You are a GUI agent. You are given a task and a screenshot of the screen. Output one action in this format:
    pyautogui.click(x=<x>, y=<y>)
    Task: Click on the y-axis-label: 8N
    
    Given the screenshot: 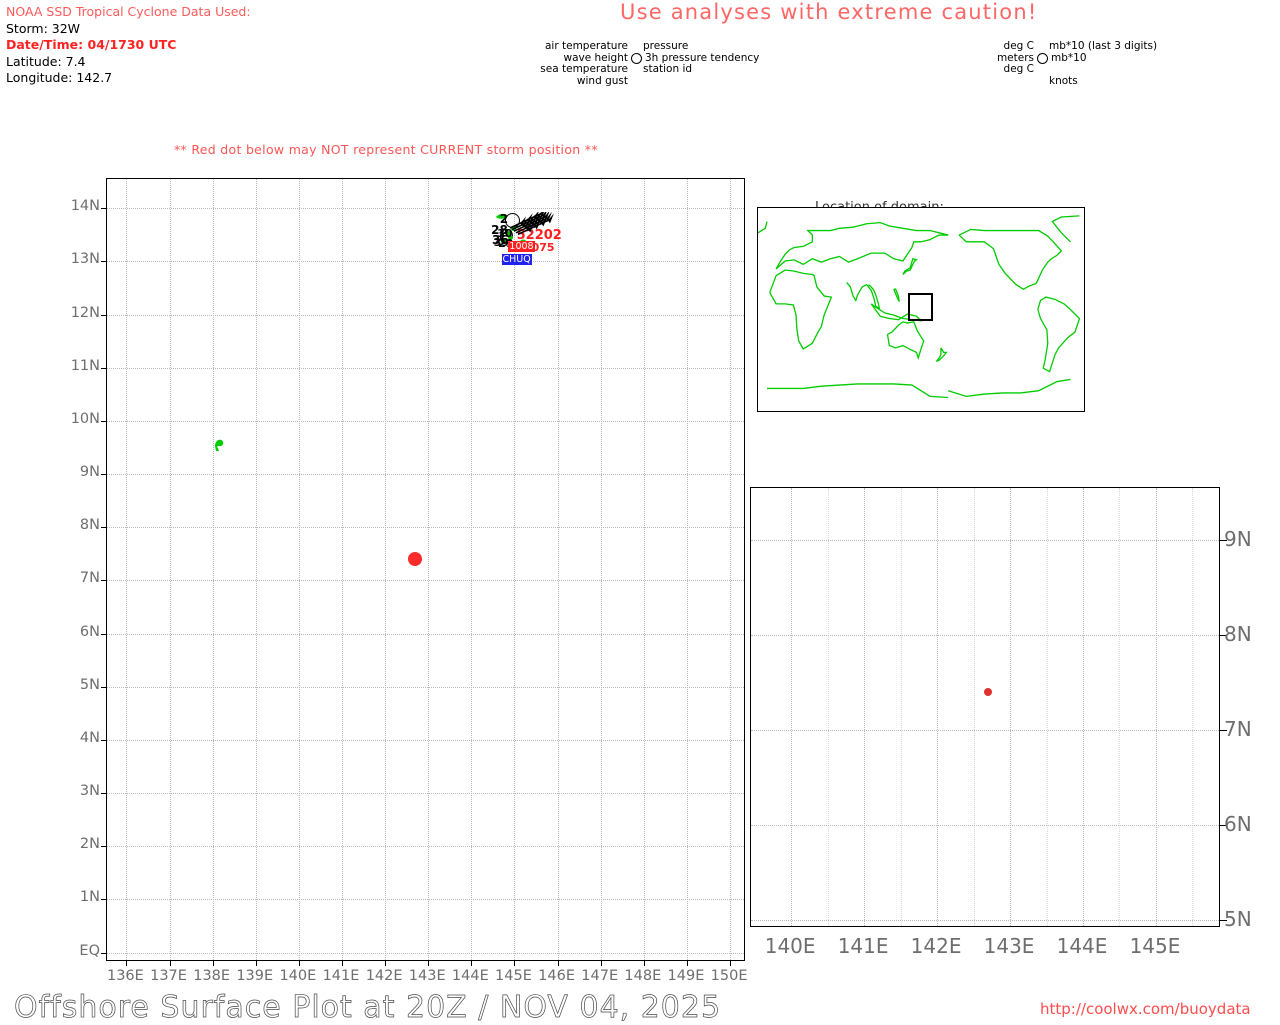 What is the action you would take?
    pyautogui.click(x=1238, y=634)
    